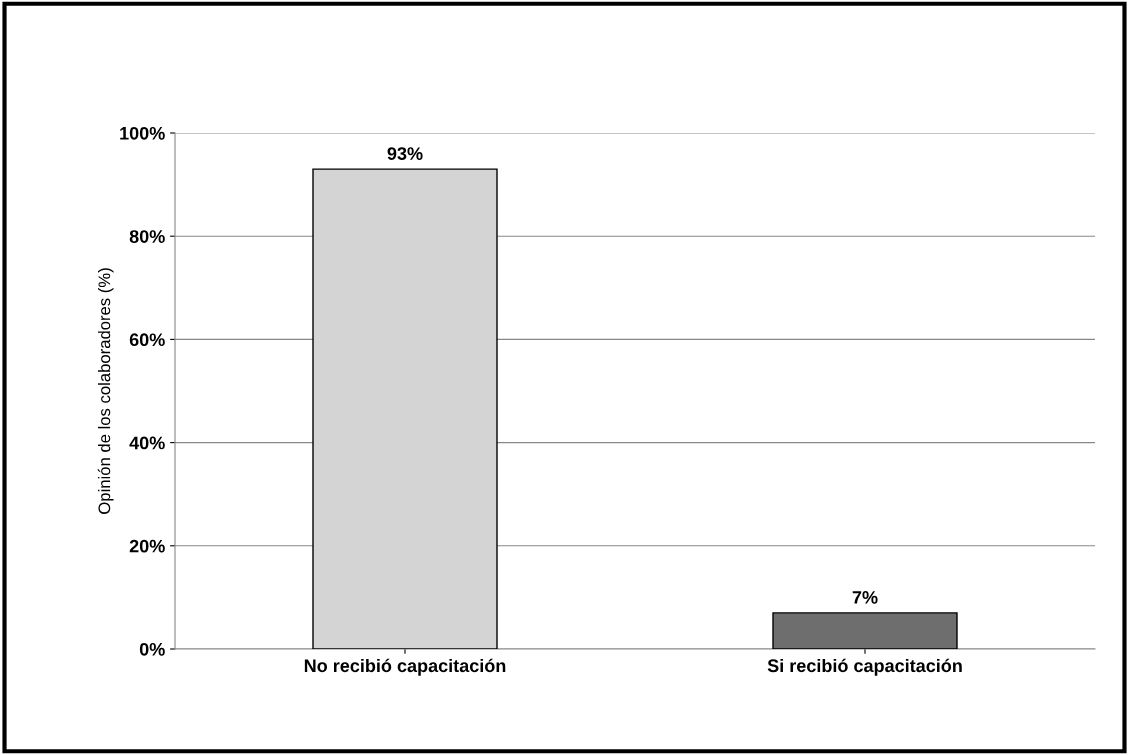 The width and height of the screenshot is (1129, 755). Describe the element at coordinates (147, 443) in the screenshot. I see `y-tick-label: 40%` at that location.